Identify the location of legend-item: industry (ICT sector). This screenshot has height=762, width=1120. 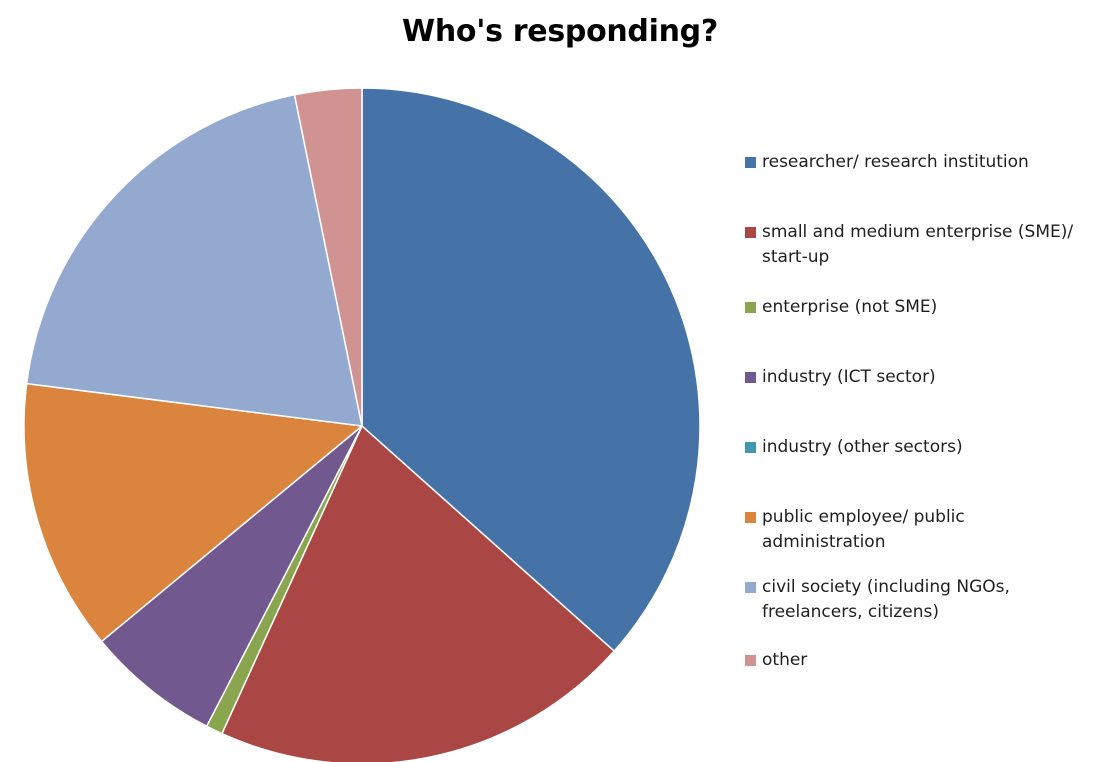
(910, 377).